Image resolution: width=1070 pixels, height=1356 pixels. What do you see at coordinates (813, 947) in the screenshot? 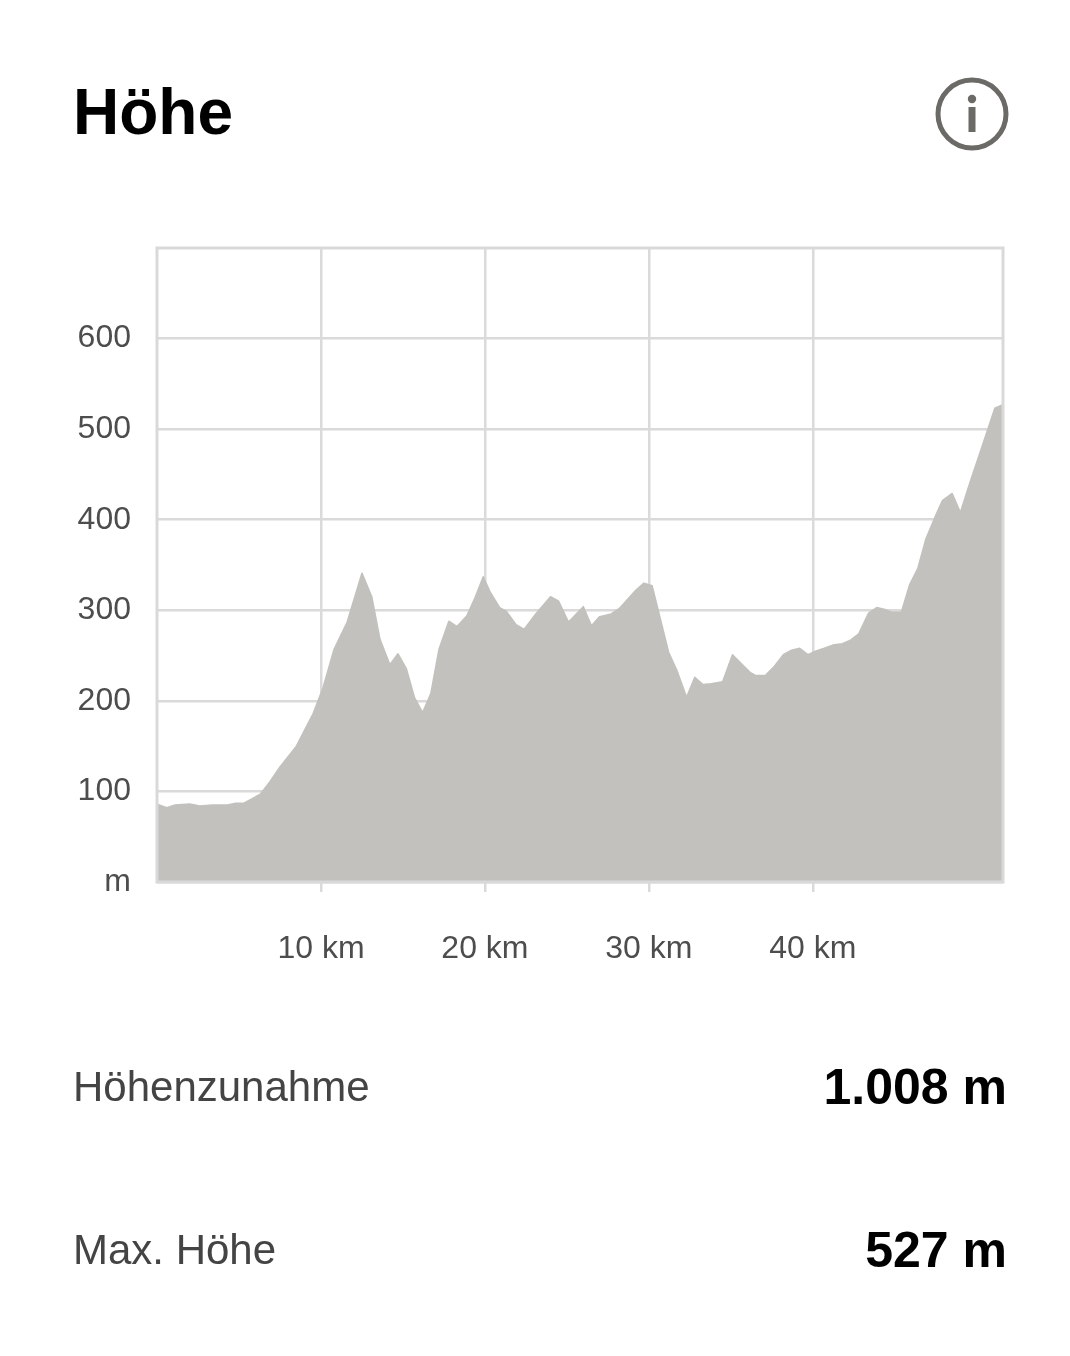
I see `x-tick-label: 40 km` at bounding box center [813, 947].